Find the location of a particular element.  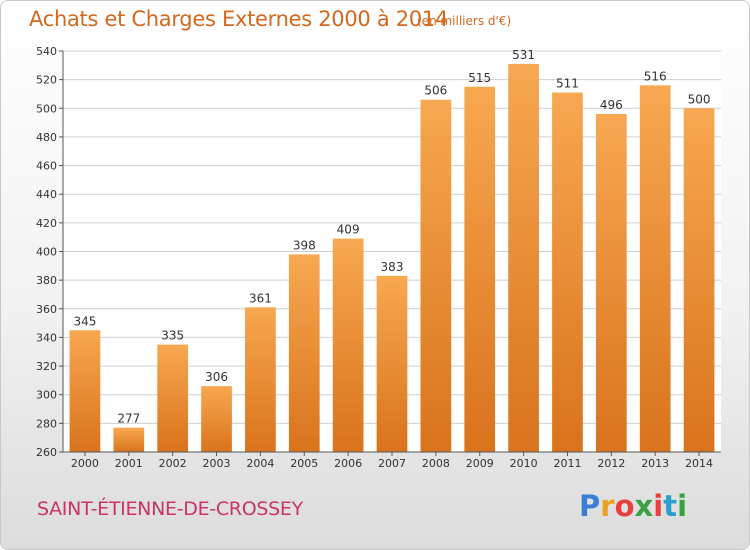

bar-2008 is located at coordinates (436, 275).